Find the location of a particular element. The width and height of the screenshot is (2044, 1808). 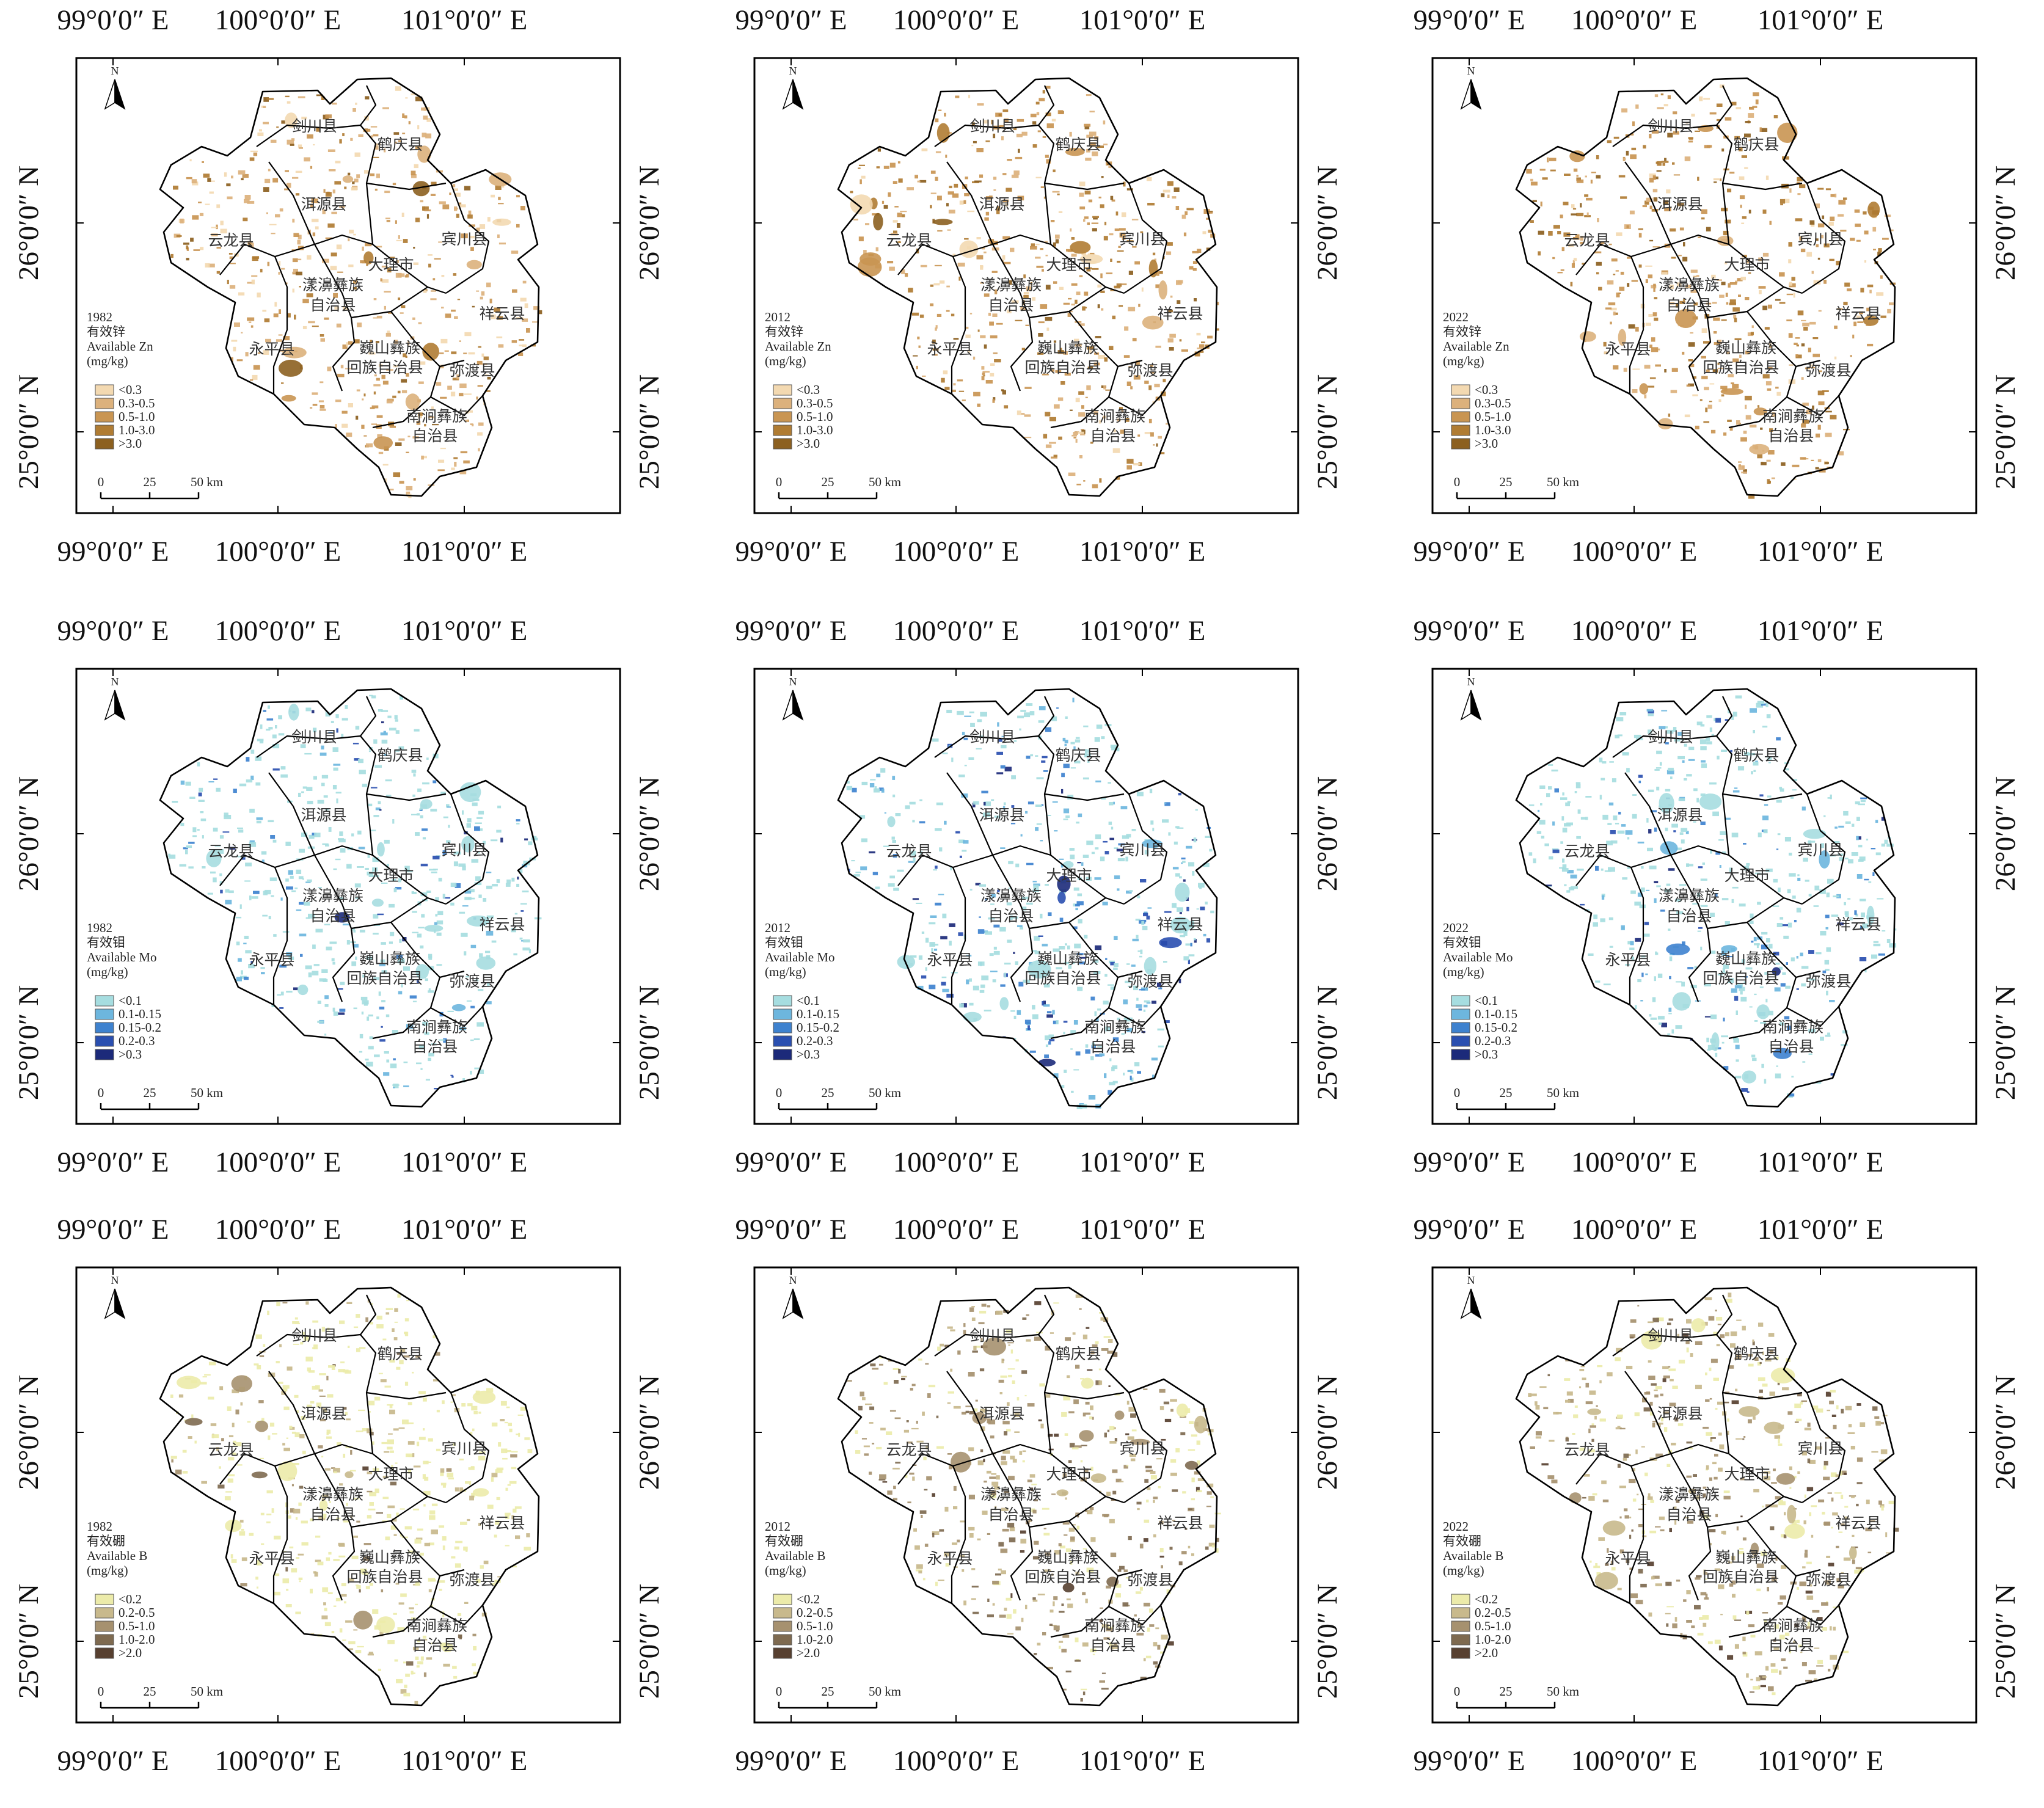

lon-label-top: 101°0′0″ E is located at coordinates (1821, 631).